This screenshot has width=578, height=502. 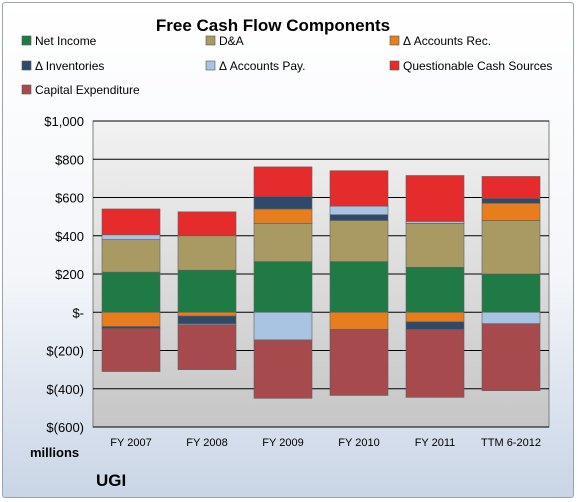 I want to click on units-label: millions, so click(x=54, y=452).